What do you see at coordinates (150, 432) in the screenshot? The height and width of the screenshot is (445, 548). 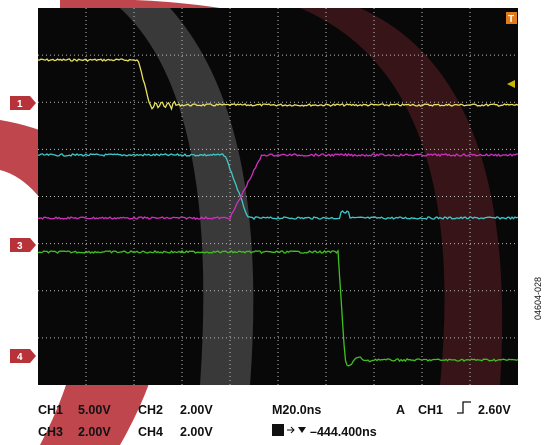 I see `ch4-label: CH4` at bounding box center [150, 432].